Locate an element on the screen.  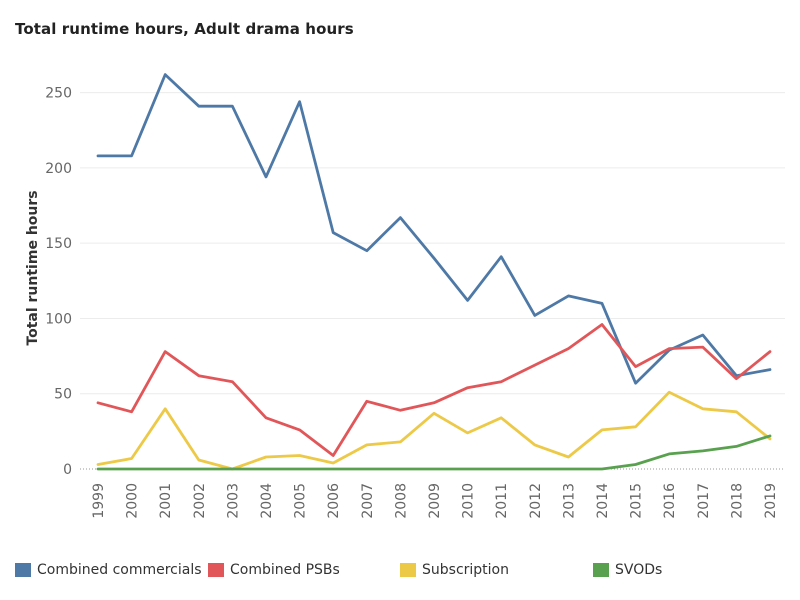
x-tick-label: 2009 is located at coordinates (435, 501).